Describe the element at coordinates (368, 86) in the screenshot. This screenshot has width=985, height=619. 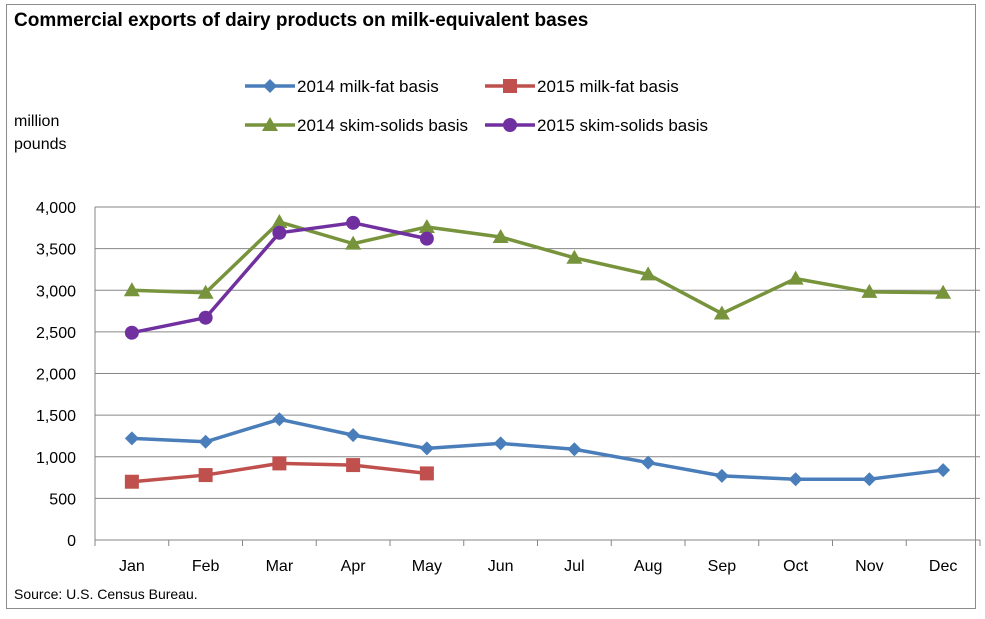
I see `legend-label: 2014 milk-fat basis` at that location.